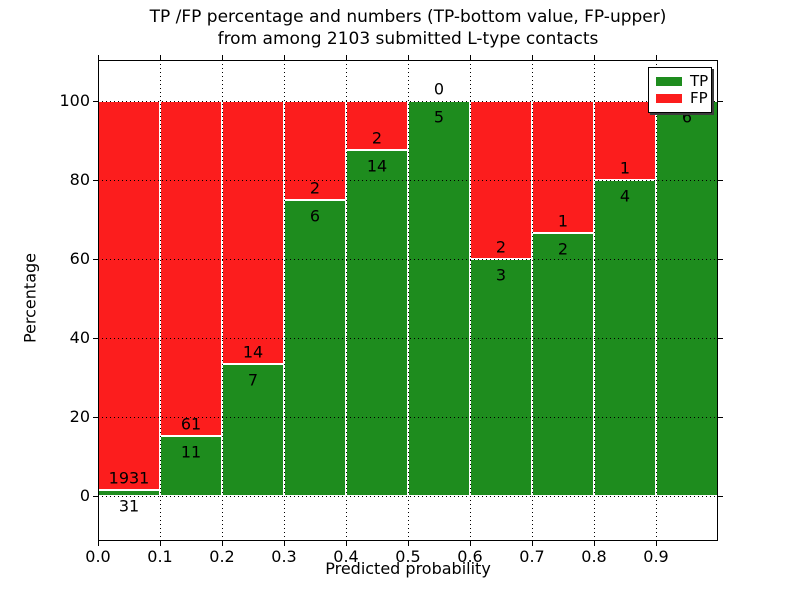  I want to click on x-axis-label: Predicted probability, so click(408, 568).